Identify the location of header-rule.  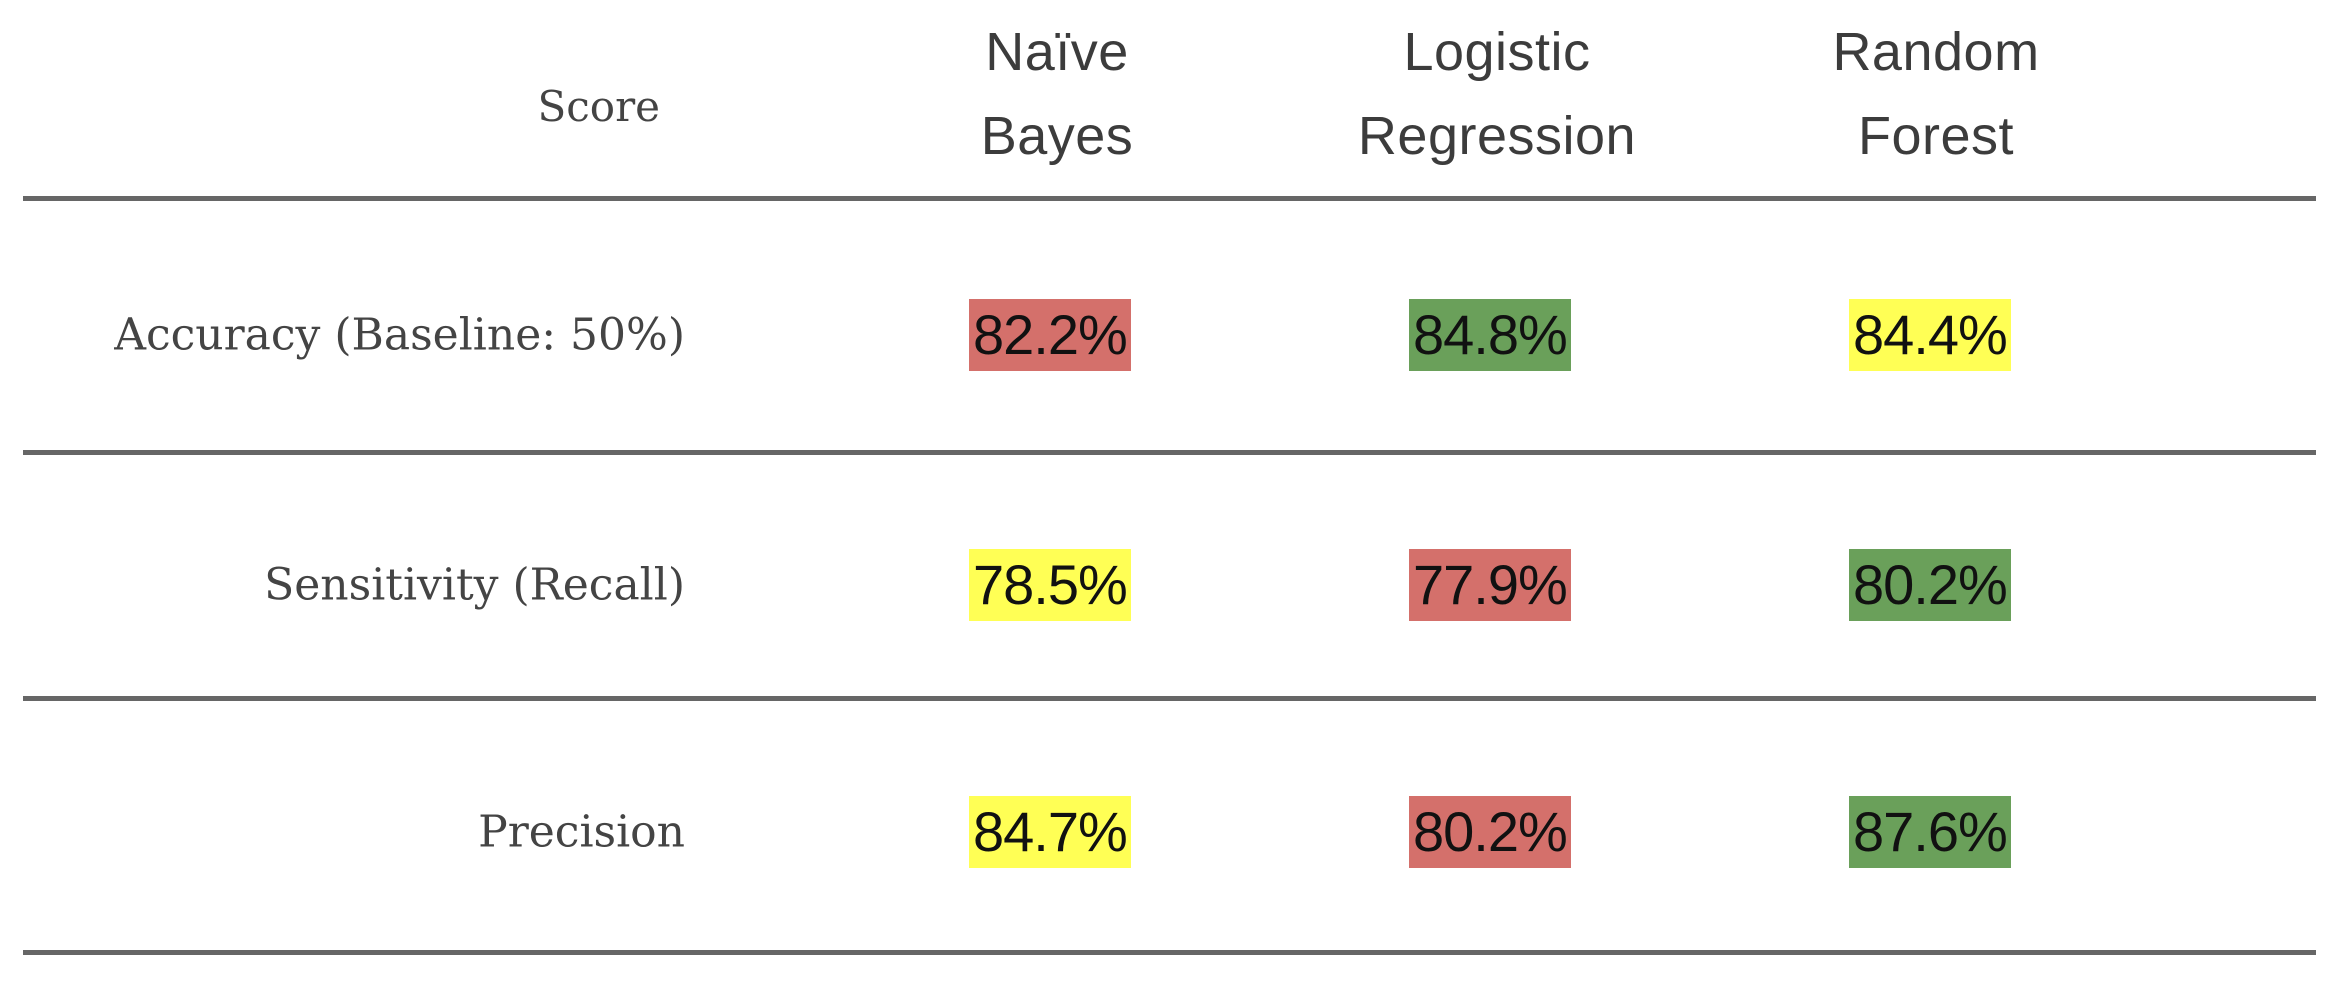
(1169, 198).